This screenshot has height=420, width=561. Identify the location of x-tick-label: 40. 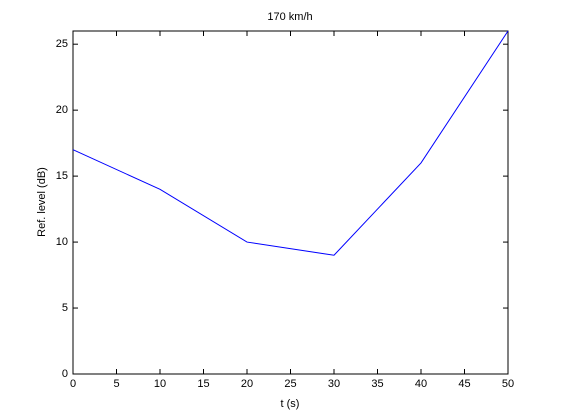
(421, 384).